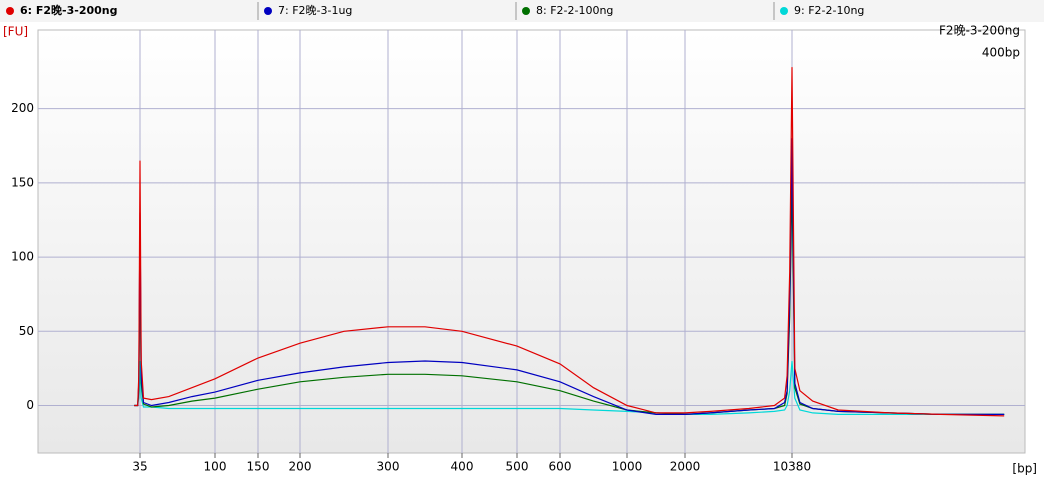 The height and width of the screenshot is (501, 1044). I want to click on legend-label: 8: F2-2-100ng, so click(574, 10).